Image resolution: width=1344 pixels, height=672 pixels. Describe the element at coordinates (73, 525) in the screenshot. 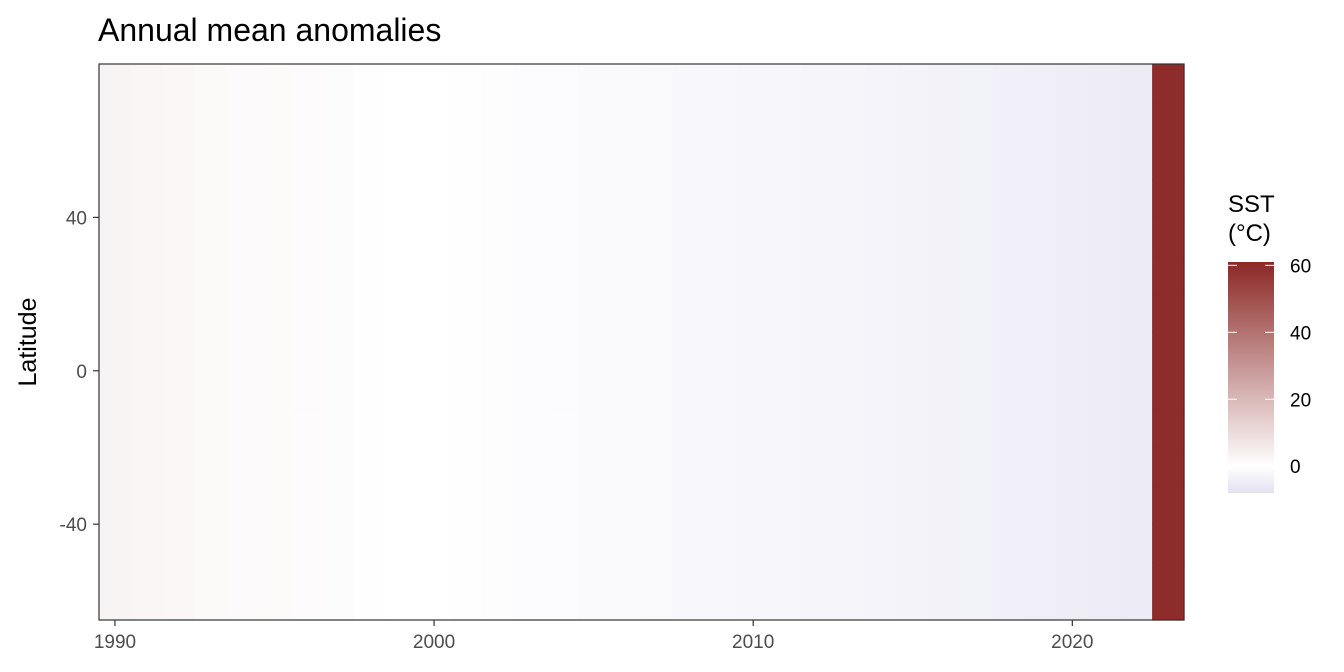

I see `y-tick-label: -40` at that location.